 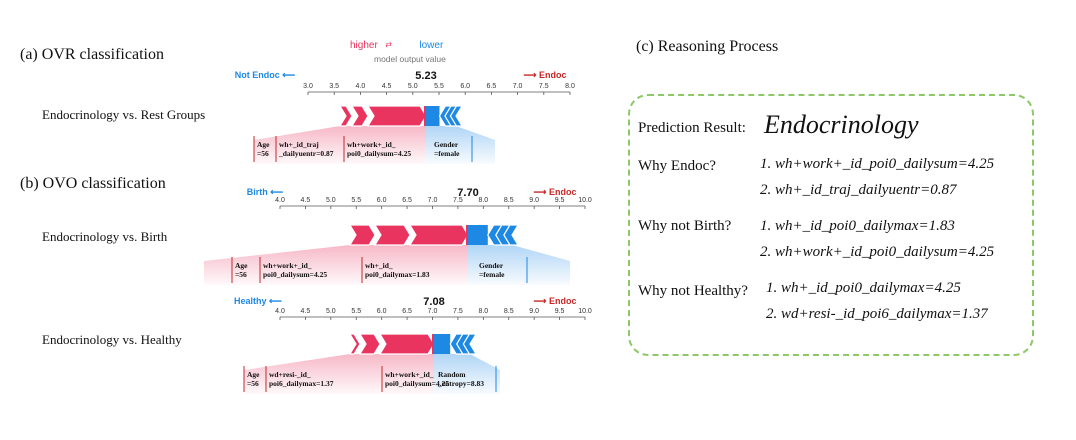 I want to click on why-endoc-label: Why Endoc?, so click(x=677, y=166).